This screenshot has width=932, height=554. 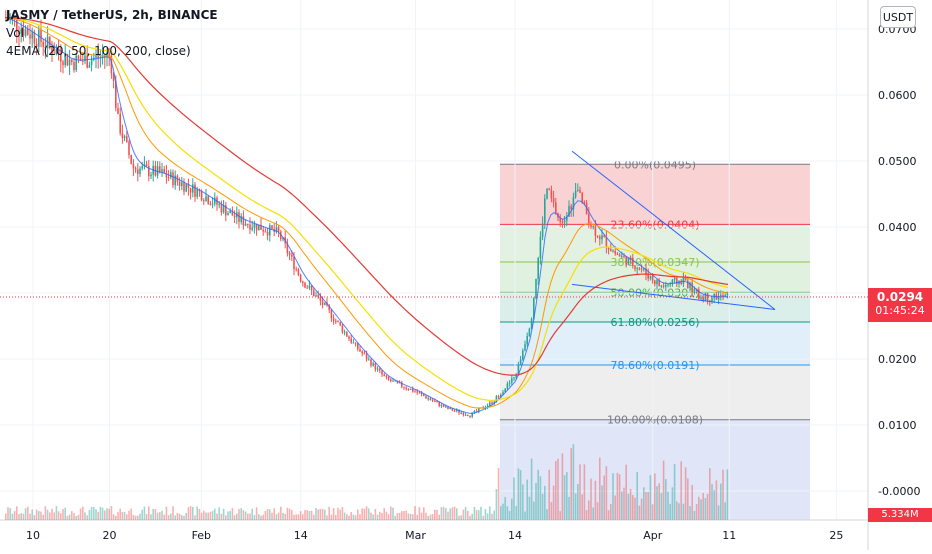 What do you see at coordinates (654, 365) in the screenshot?
I see `fib-level-label: 78.60%(0.0191)` at bounding box center [654, 365].